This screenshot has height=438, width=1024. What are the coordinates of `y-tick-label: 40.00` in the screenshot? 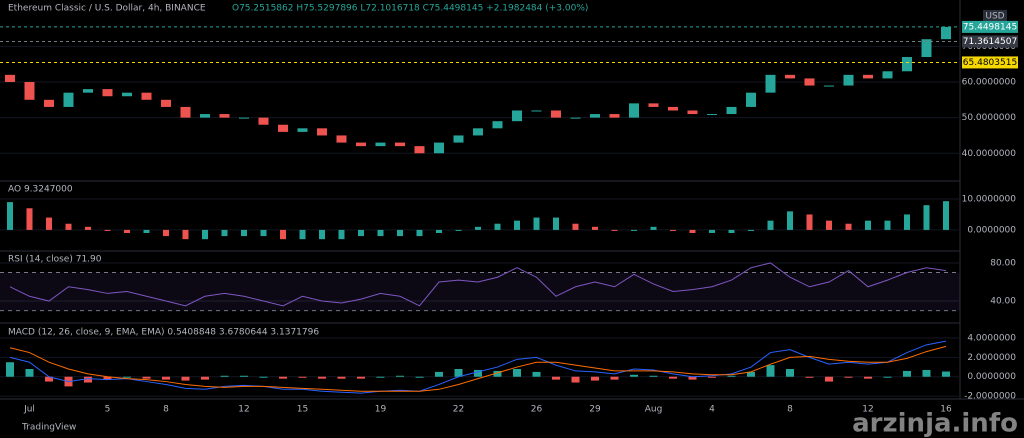 It's located at (1003, 302).